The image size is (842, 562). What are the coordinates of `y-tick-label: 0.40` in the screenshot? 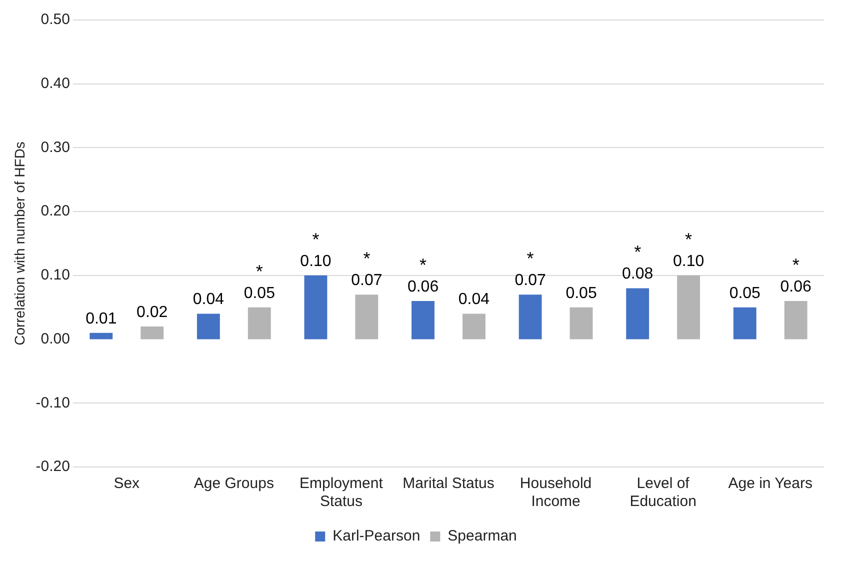 It's located at (55, 83).